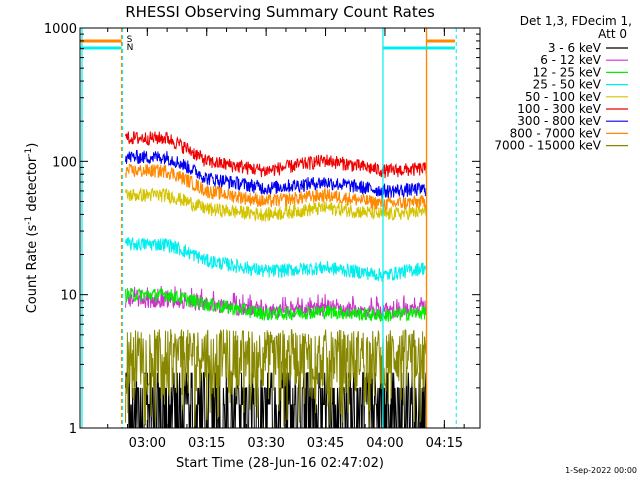  What do you see at coordinates (280, 12) in the screenshot?
I see `chart-title: RHESSI Observing Summary Count Rates` at bounding box center [280, 12].